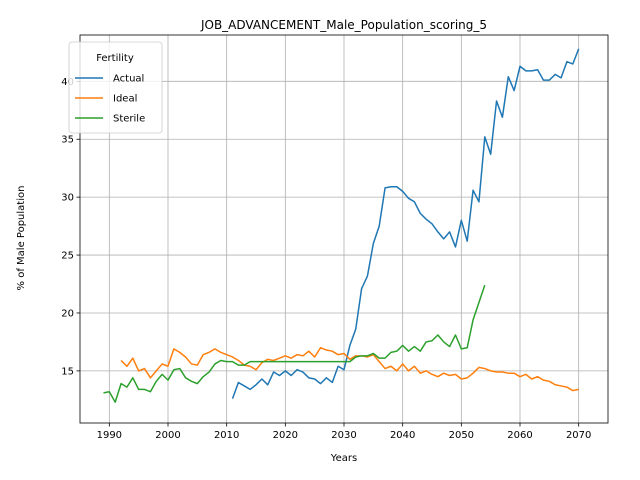 The width and height of the screenshot is (640, 480). What do you see at coordinates (110, 99) in the screenshot?
I see `legend-entries: Actual Ideal Sterile` at bounding box center [110, 99].